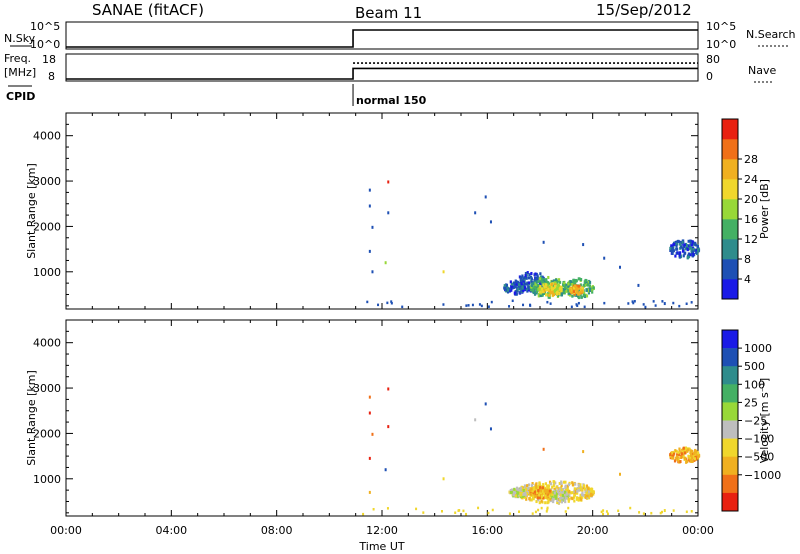 This screenshot has height=554, width=800. What do you see at coordinates (751, 179) in the screenshot?
I see `power-colorbar-tick-label: 24` at bounding box center [751, 179].